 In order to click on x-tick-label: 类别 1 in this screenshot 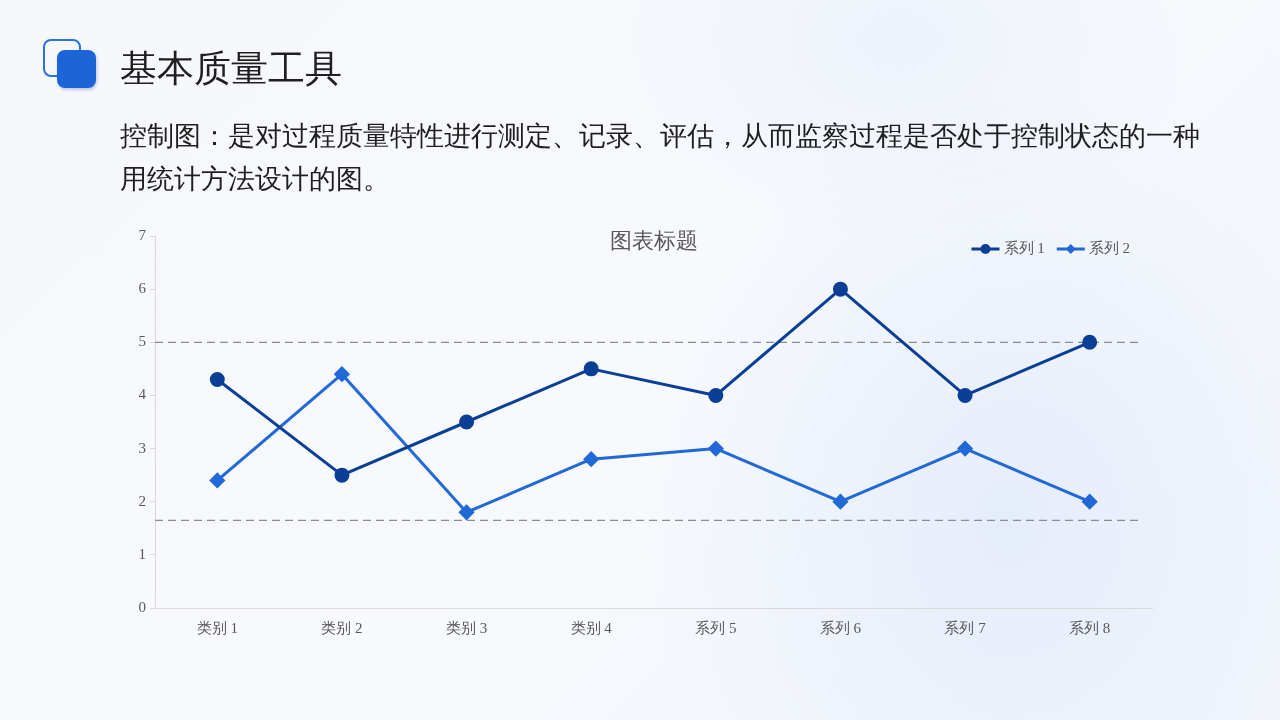, I will do `click(217, 627)`.